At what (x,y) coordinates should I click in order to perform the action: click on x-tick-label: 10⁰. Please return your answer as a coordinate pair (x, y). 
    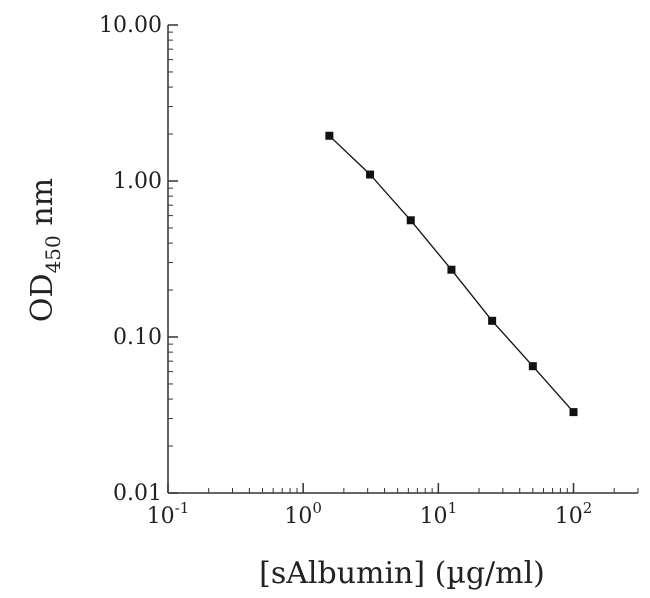
    Looking at the image, I should click on (303, 514).